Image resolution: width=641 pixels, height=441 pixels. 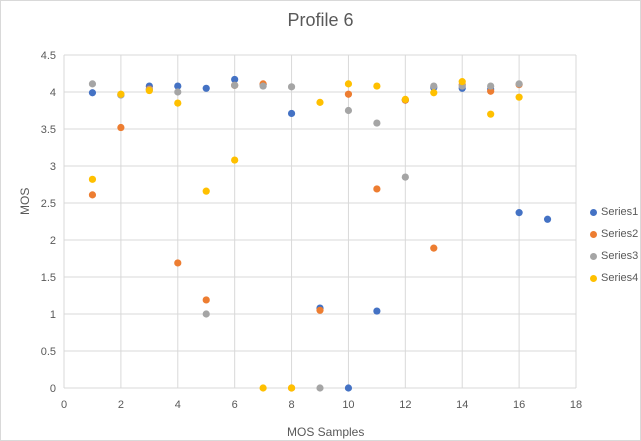 What do you see at coordinates (620, 278) in the screenshot?
I see `legend-label: Series4` at bounding box center [620, 278].